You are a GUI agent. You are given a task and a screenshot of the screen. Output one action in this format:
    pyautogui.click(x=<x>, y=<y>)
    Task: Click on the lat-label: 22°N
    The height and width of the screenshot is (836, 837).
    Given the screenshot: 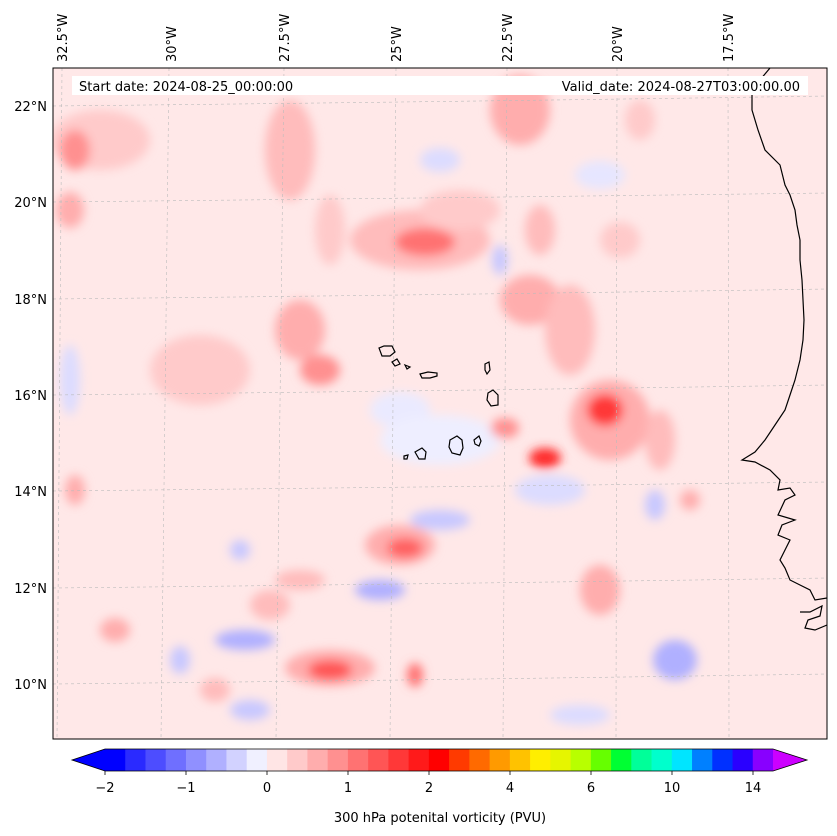 What is the action you would take?
    pyautogui.click(x=30, y=107)
    